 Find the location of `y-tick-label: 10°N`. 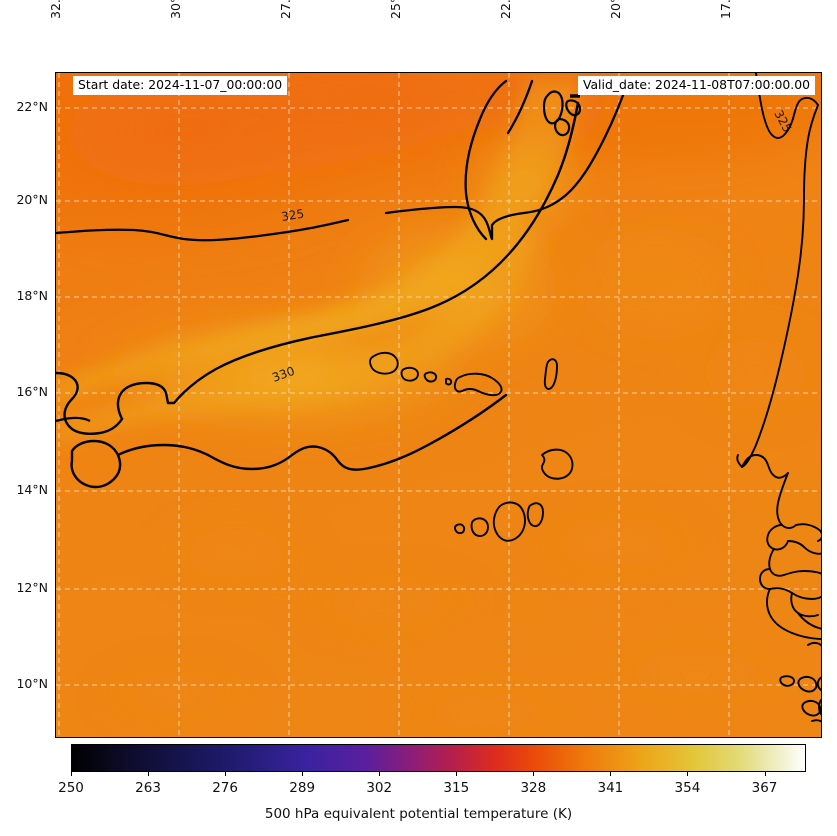

y-tick-label: 10°N is located at coordinates (32, 683).